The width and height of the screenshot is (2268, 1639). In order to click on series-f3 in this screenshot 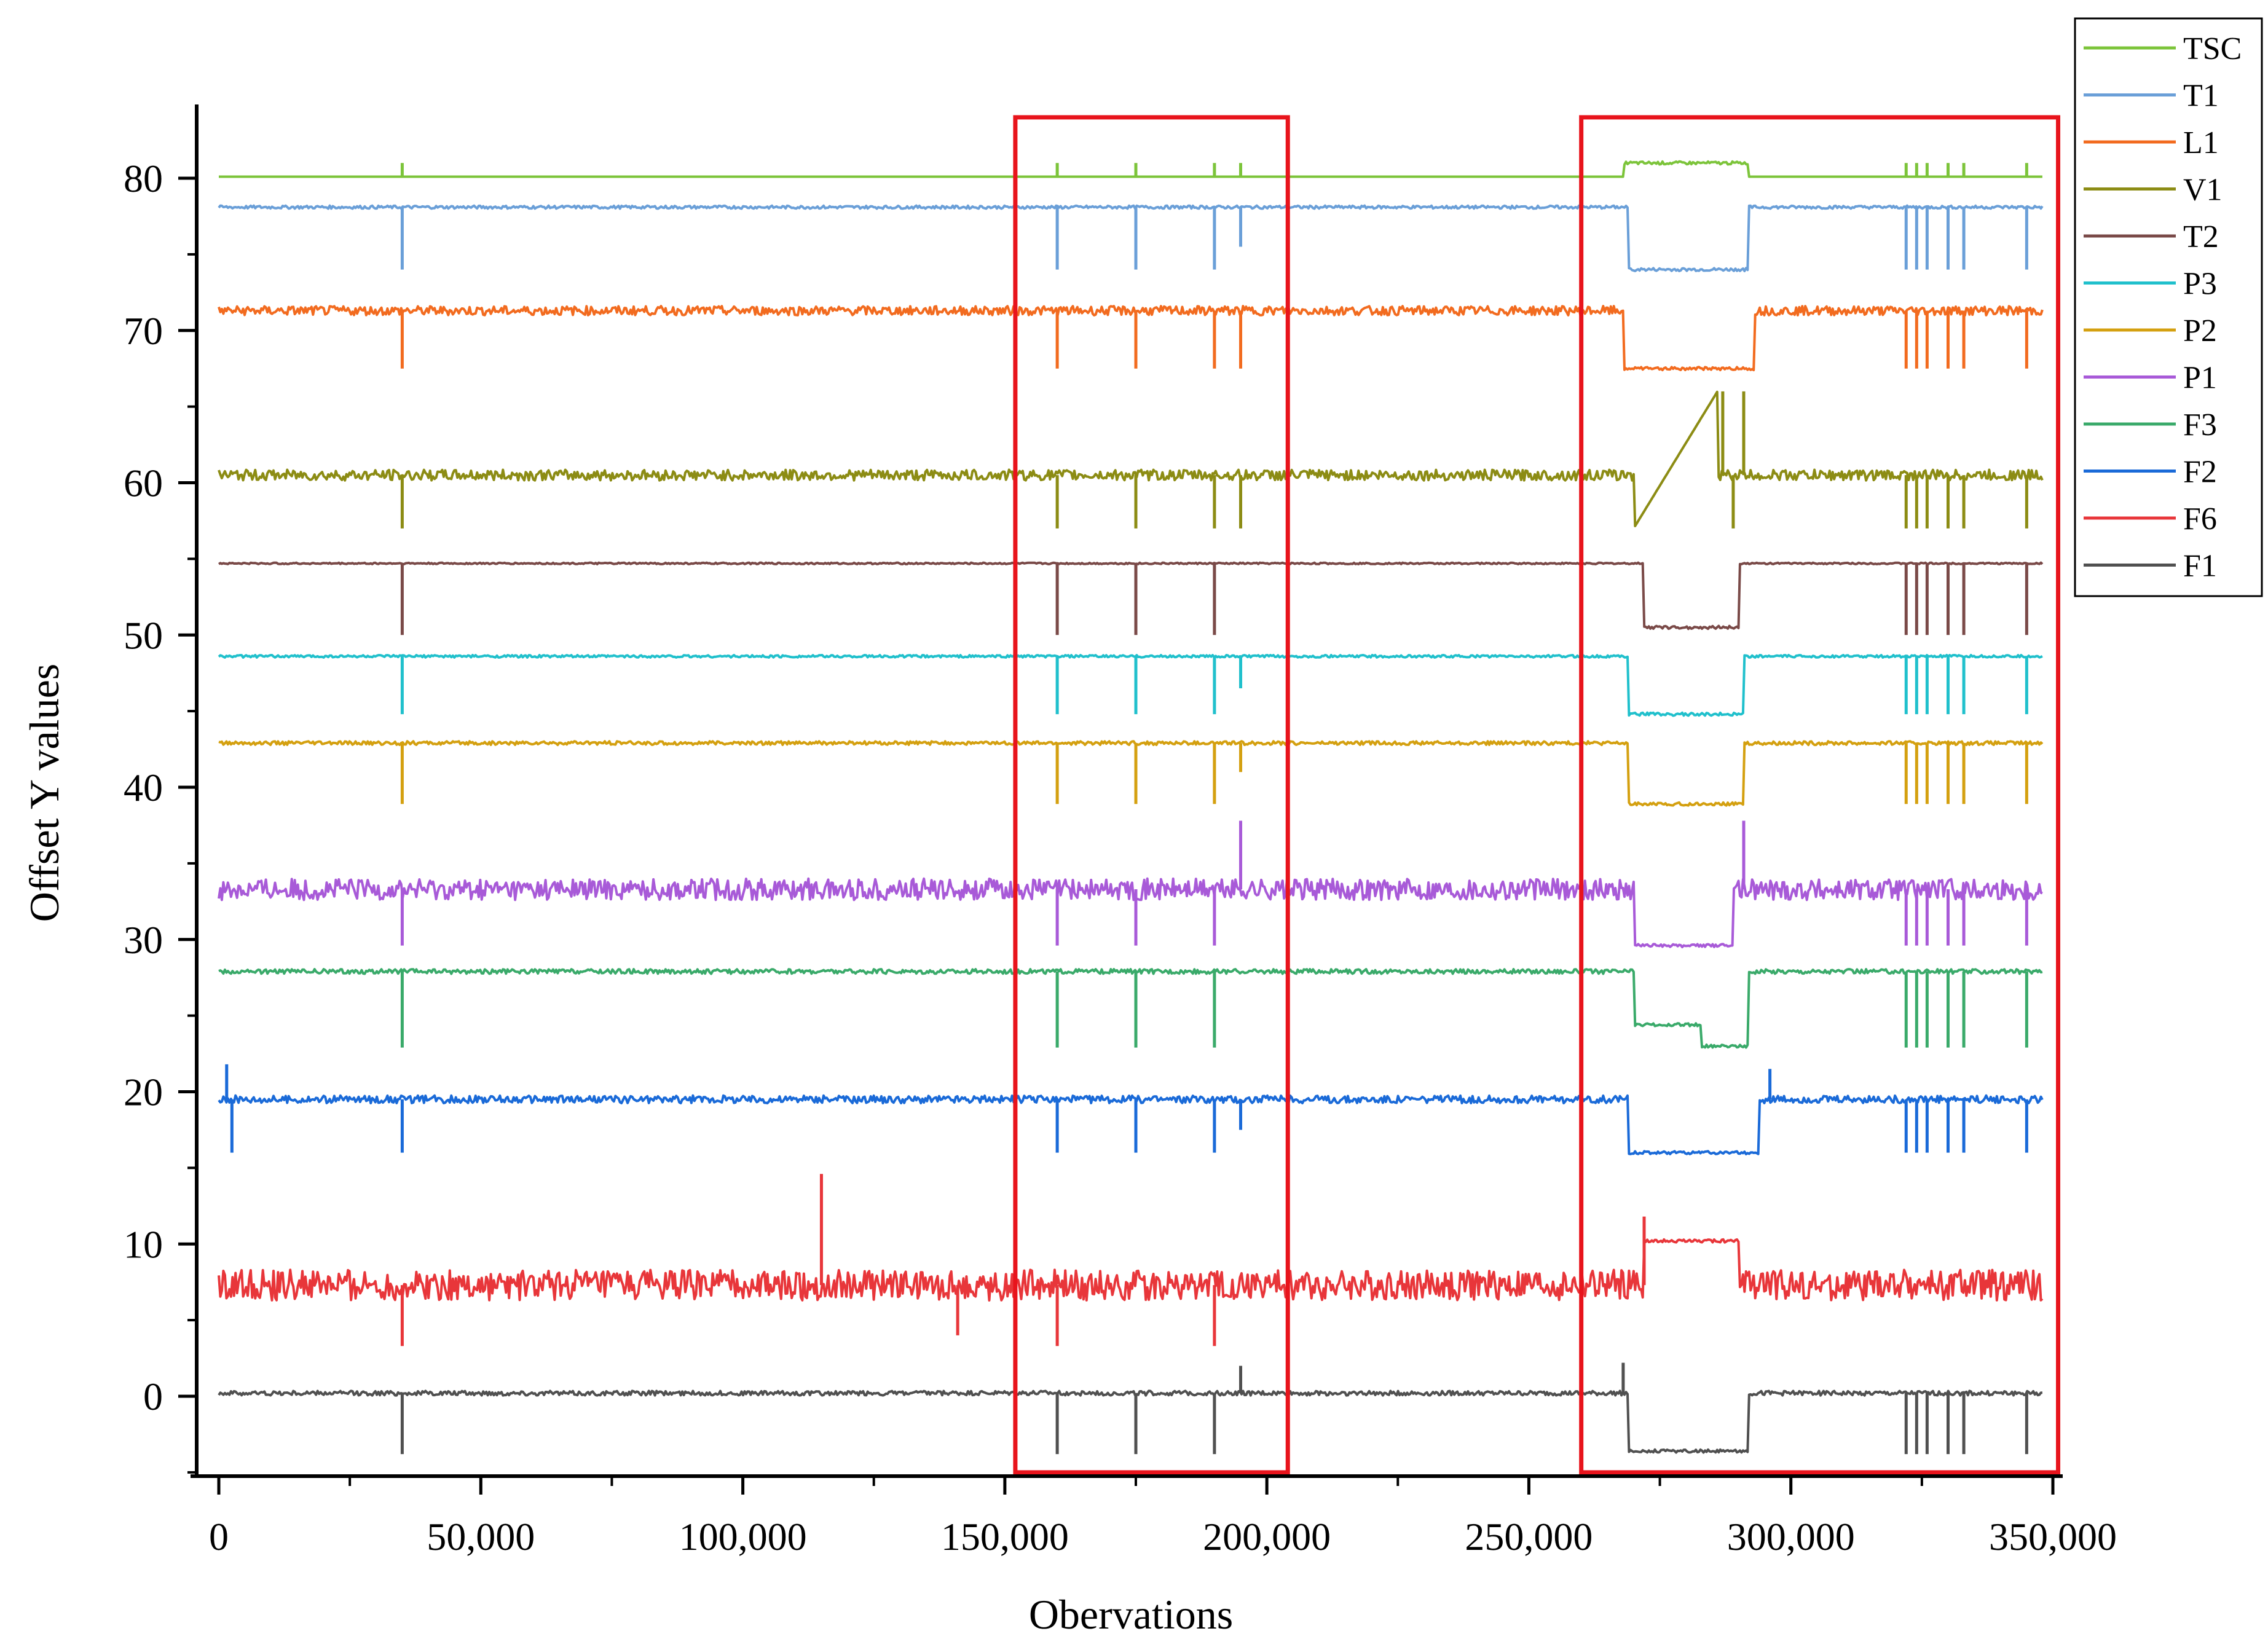, I will do `click(1130, 1009)`.